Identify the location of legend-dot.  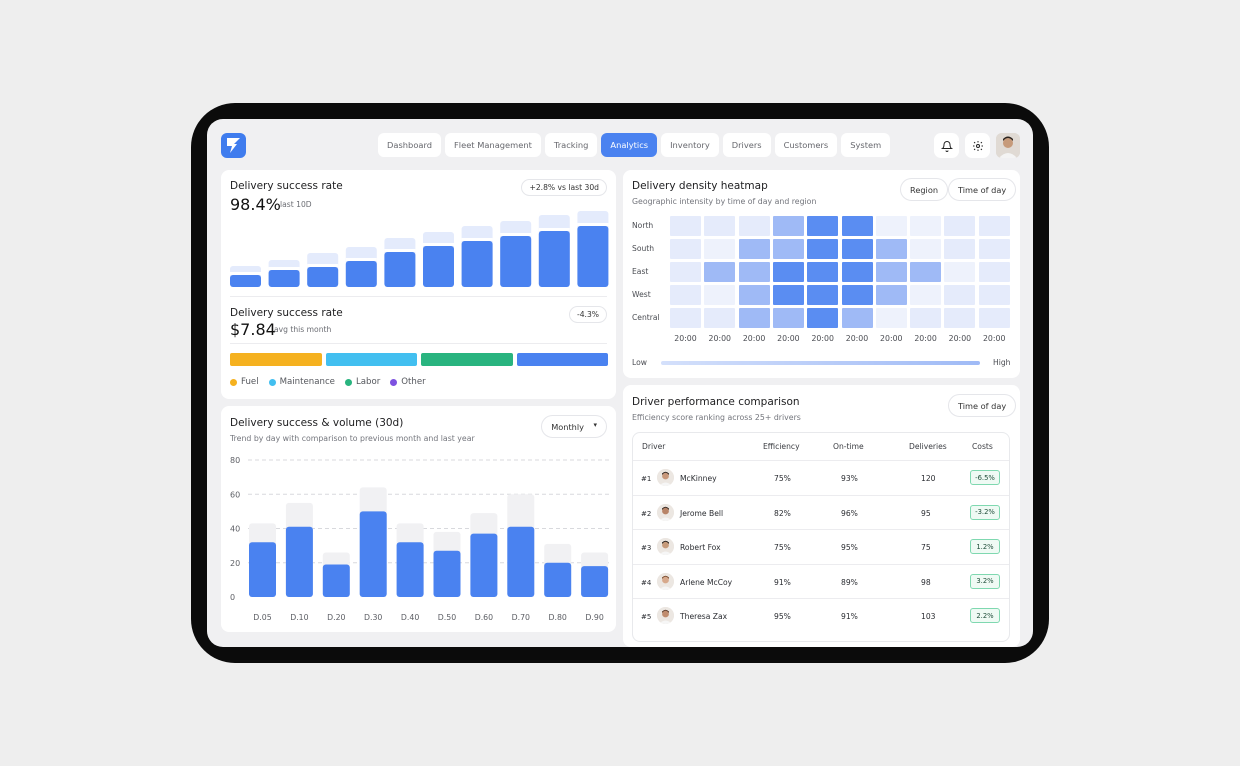
(233, 382).